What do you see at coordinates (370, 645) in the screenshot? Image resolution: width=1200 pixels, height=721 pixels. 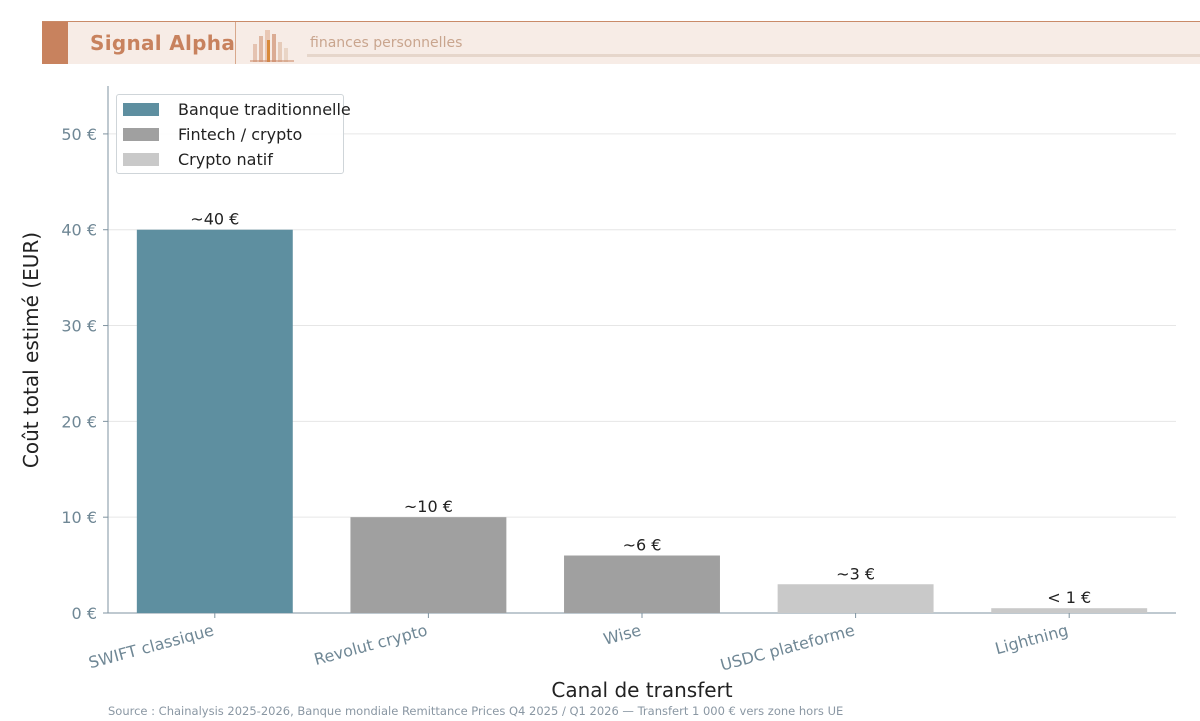 I see `x-tick-label: Revolut crypto` at bounding box center [370, 645].